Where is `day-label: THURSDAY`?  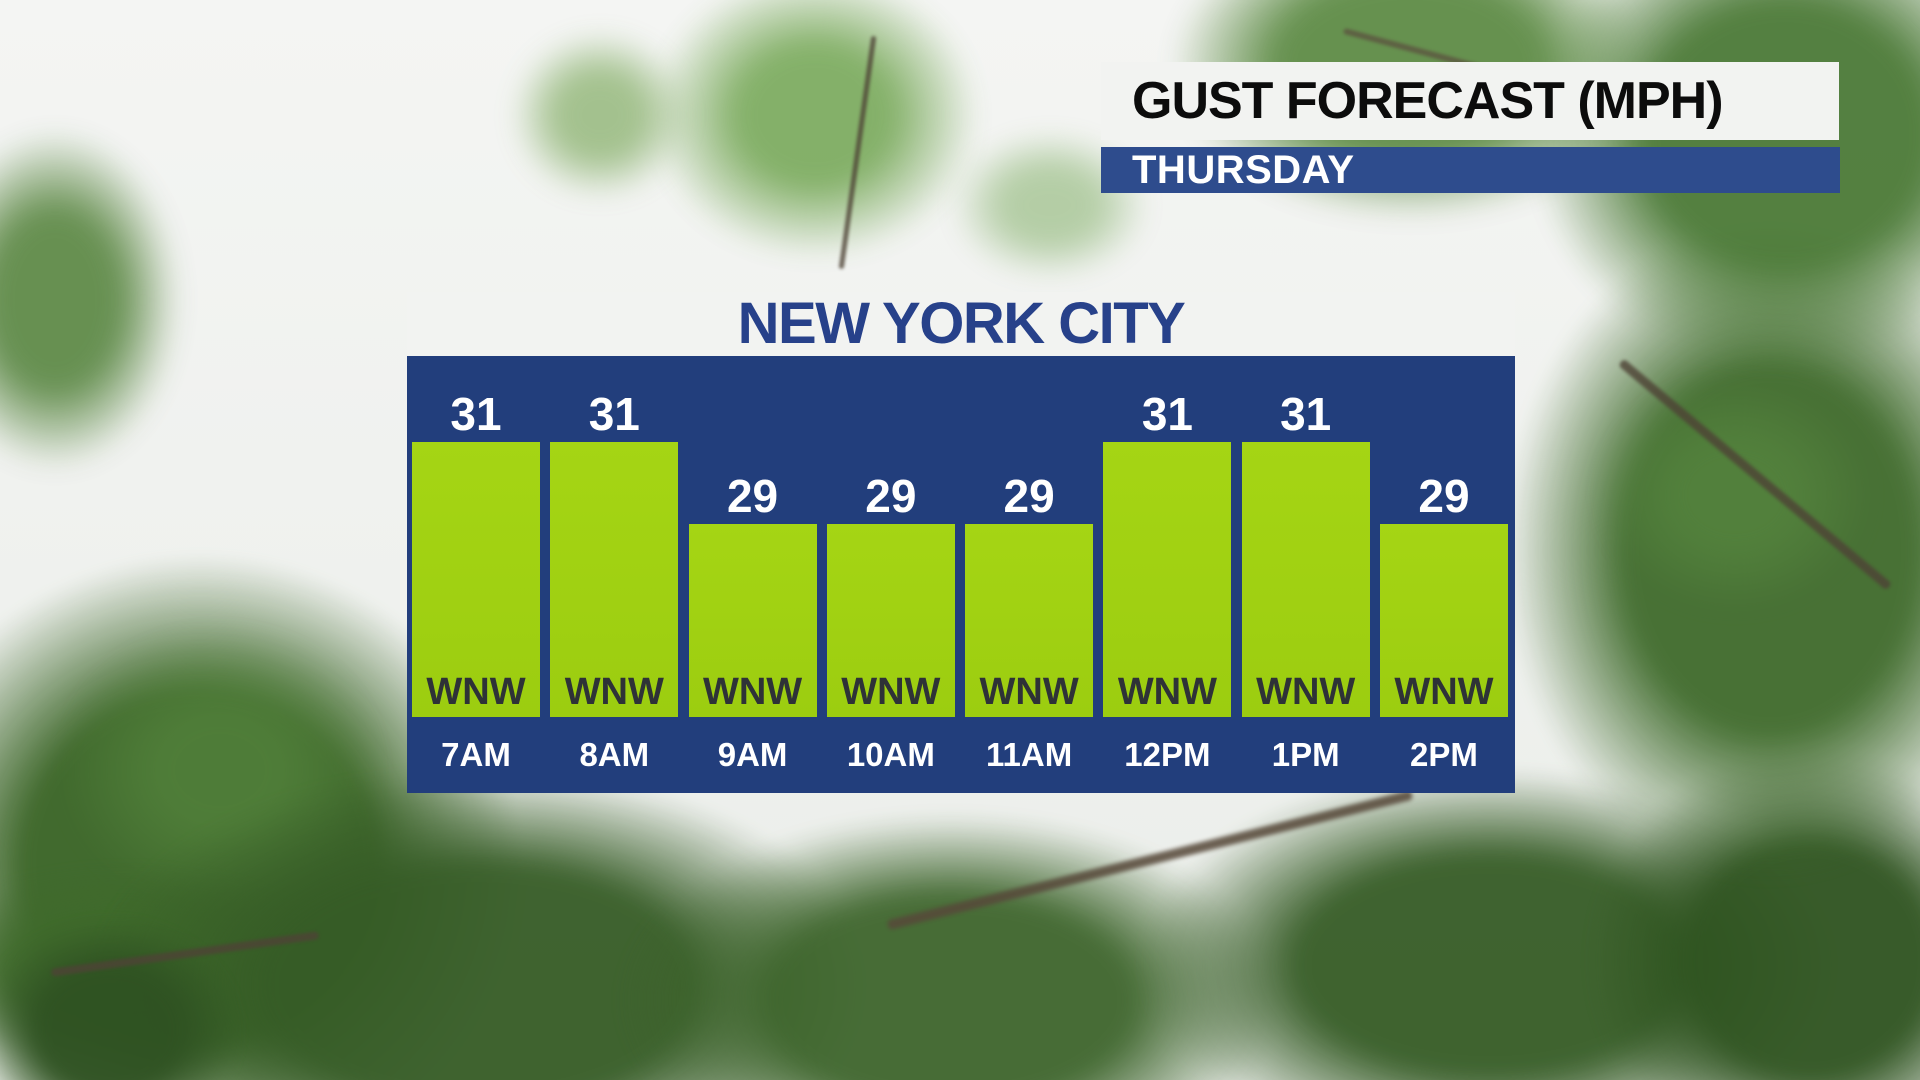
day-label: THURSDAY is located at coordinates (1243, 169).